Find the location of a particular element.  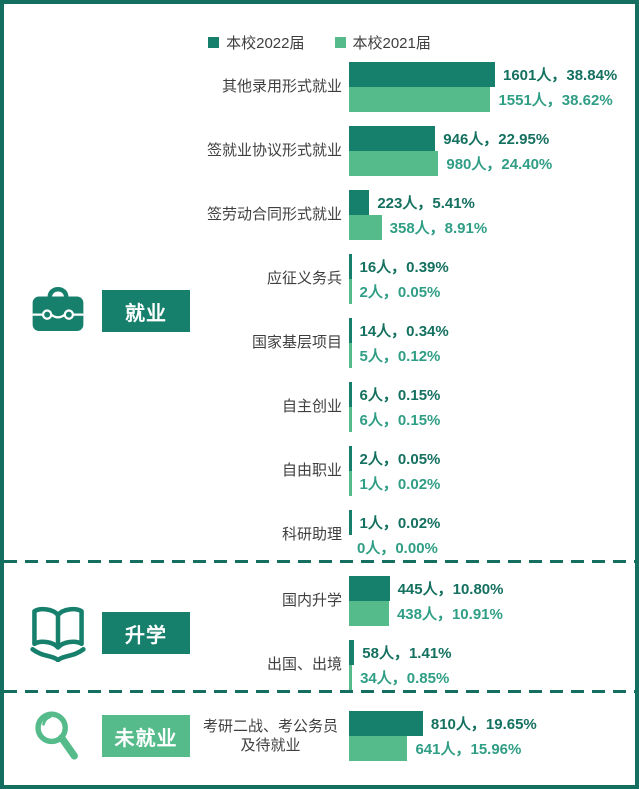

section-not-employed: 未就业 考研二战、考公务员 及待就业 810人，19.65% 641人，15.96% is located at coordinates (319, 729).